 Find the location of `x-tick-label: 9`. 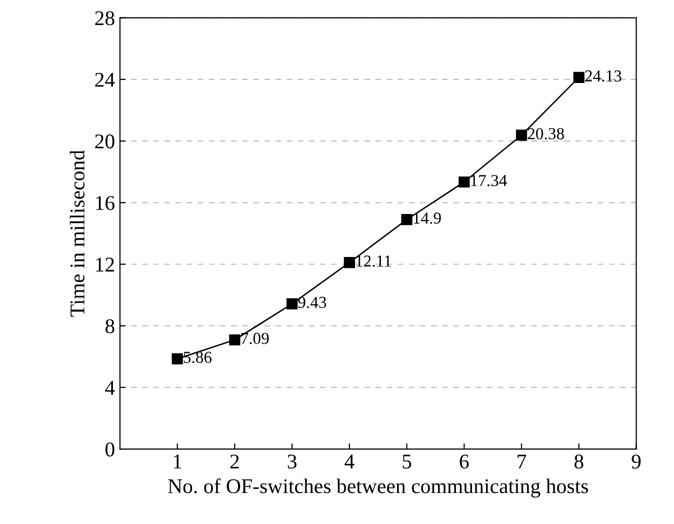

x-tick-label: 9 is located at coordinates (636, 461).